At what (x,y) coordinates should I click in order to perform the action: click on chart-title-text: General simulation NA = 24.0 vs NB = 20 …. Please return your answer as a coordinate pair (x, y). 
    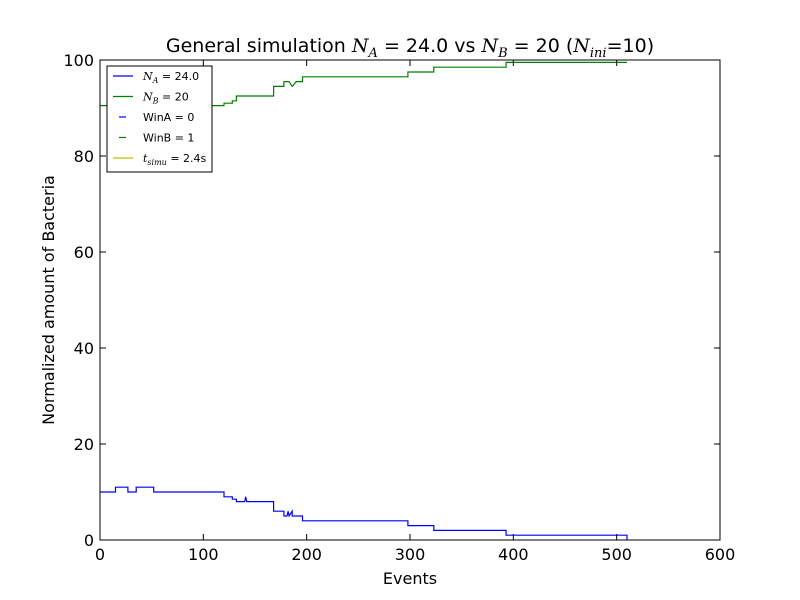
    Looking at the image, I should click on (410, 48).